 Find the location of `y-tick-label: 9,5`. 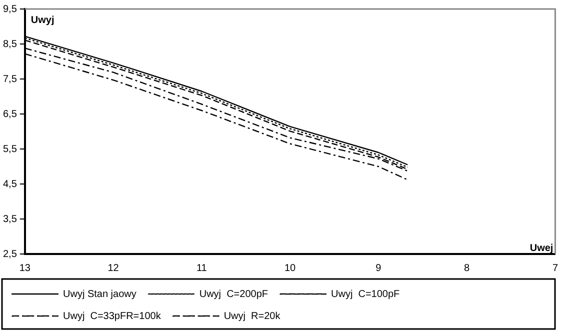

y-tick-label: 9,5 is located at coordinates (10, 9).